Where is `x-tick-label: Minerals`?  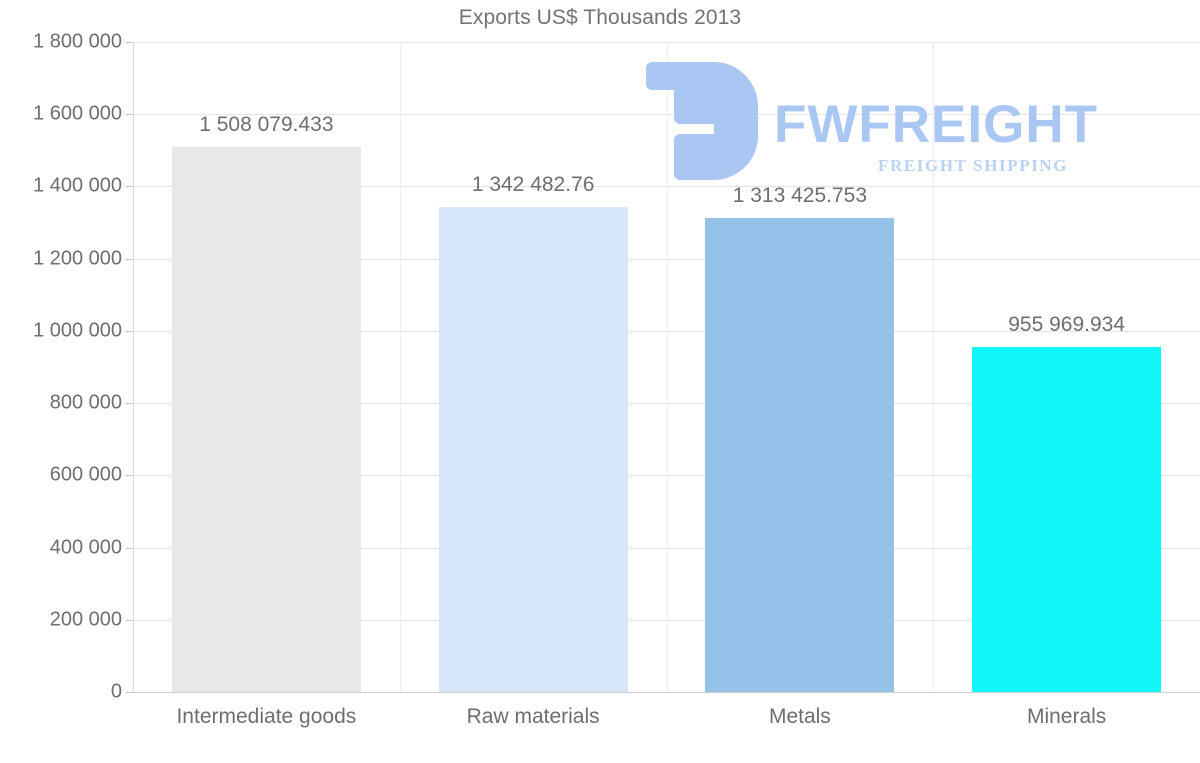 x-tick-label: Minerals is located at coordinates (1066, 716).